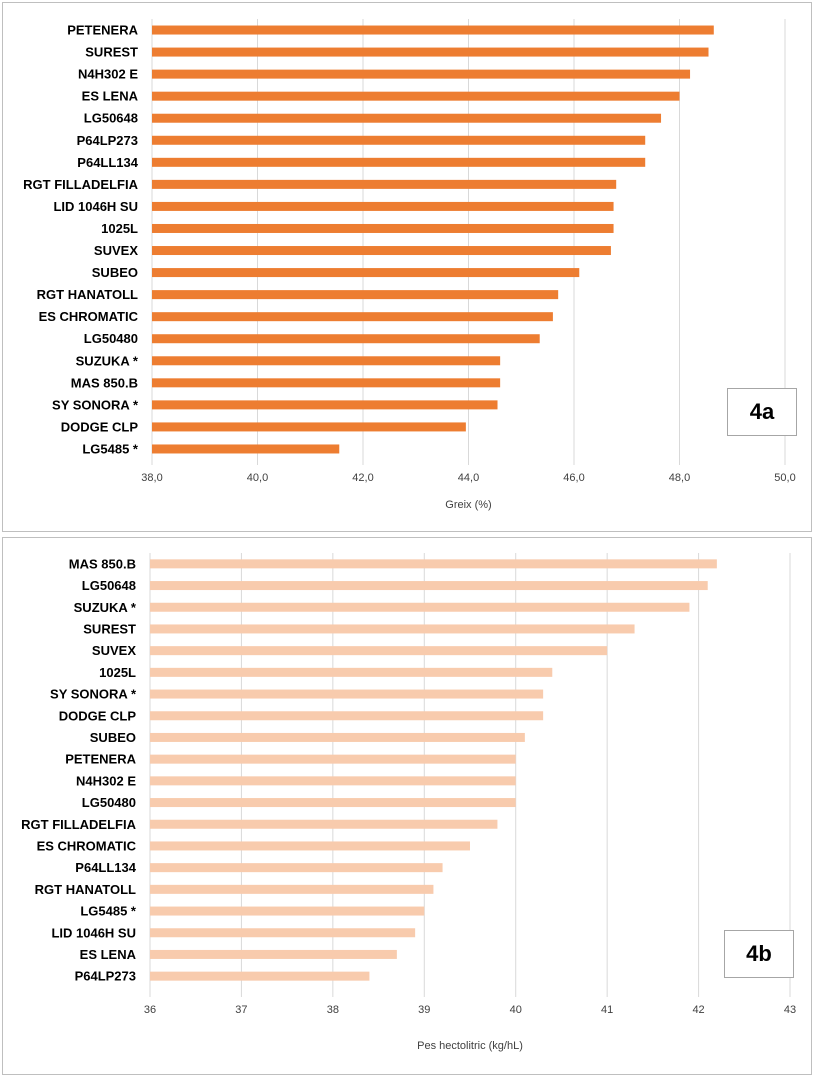 Image resolution: width=816 pixels, height=1079 pixels. Describe the element at coordinates (759, 954) in the screenshot. I see `chart-4b-badge: 4b` at that location.